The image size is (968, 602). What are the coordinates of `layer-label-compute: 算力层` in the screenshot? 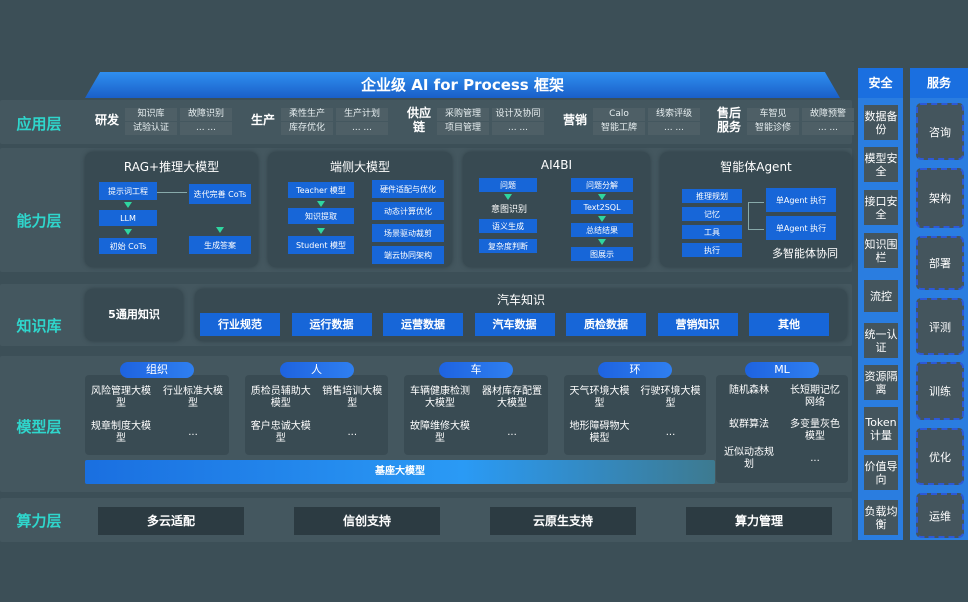 It's located at (39, 521).